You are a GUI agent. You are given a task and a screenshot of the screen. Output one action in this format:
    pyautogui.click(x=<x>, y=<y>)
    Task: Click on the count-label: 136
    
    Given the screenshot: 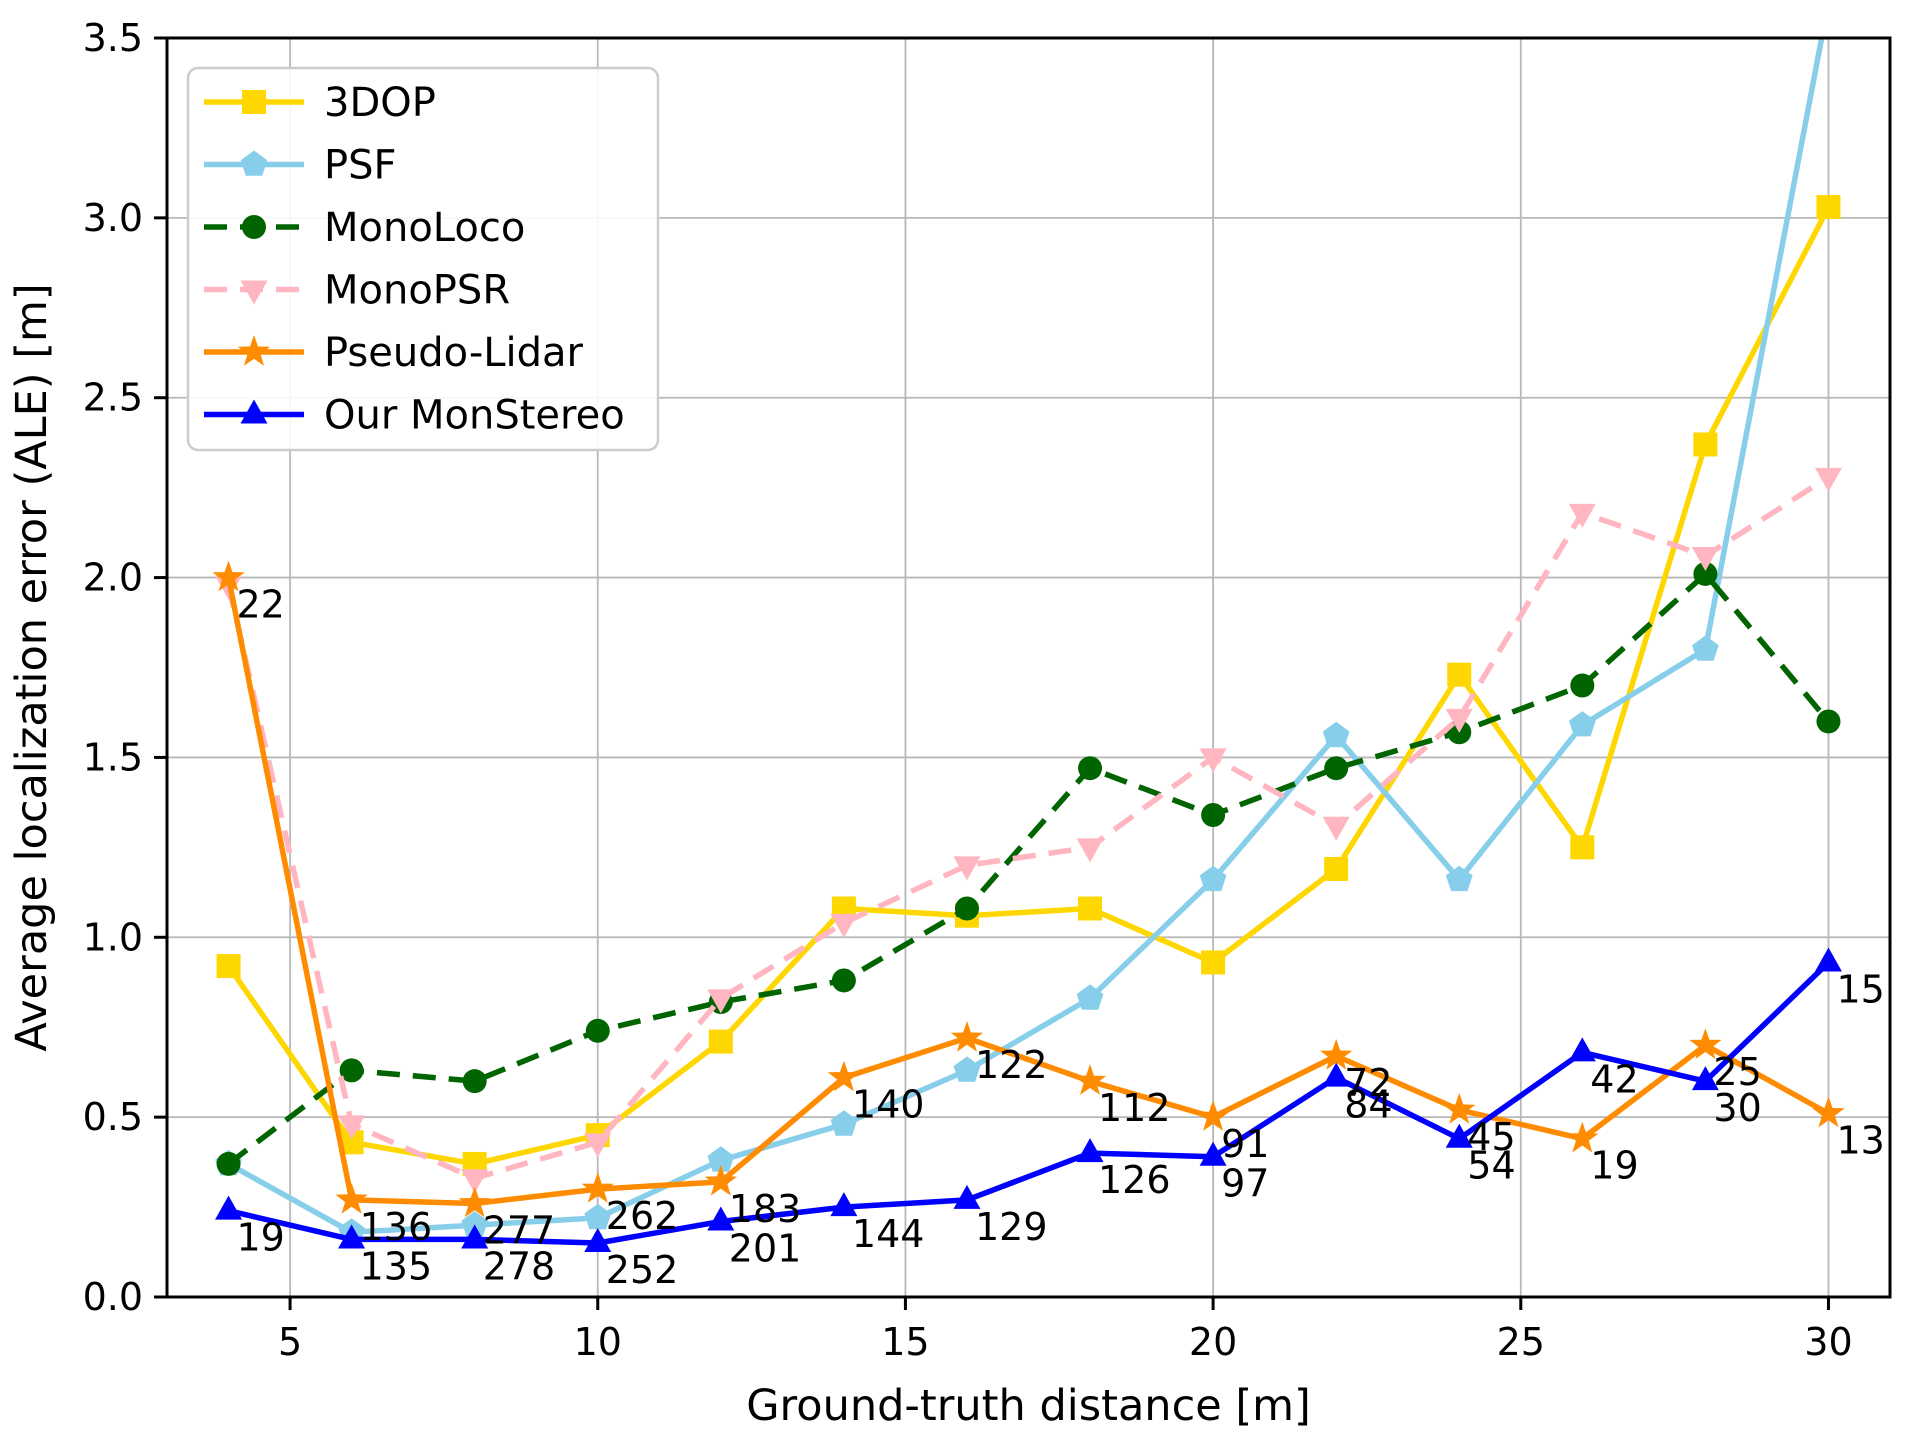 What is the action you would take?
    pyautogui.click(x=396, y=1227)
    